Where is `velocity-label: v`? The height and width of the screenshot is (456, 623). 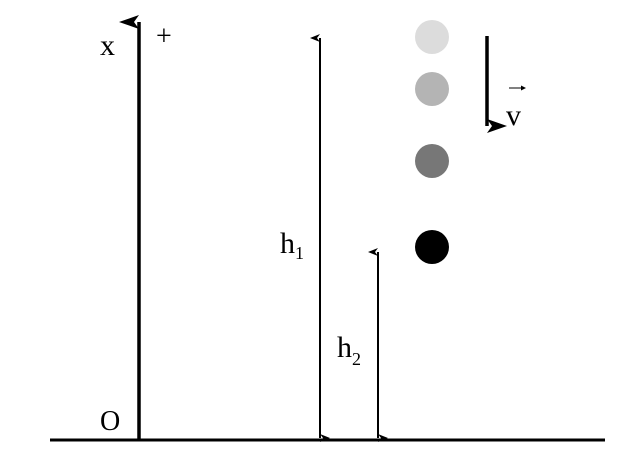
velocity-label: v is located at coordinates (513, 115).